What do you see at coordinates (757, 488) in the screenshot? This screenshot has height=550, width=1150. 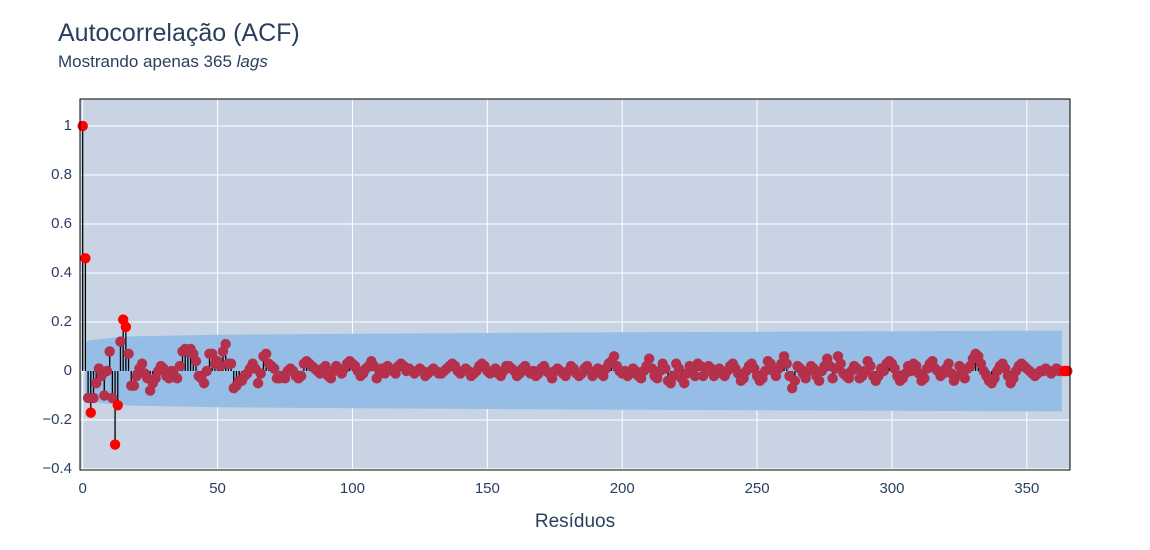 I see `x-tick-label: 250` at bounding box center [757, 488].